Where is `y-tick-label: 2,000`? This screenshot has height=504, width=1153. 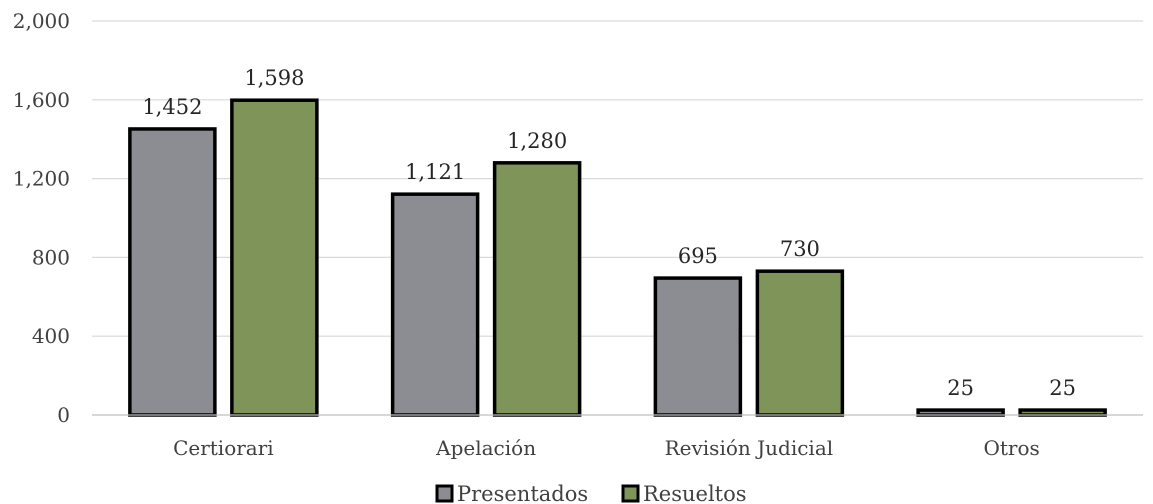 y-tick-label: 2,000 is located at coordinates (41, 21).